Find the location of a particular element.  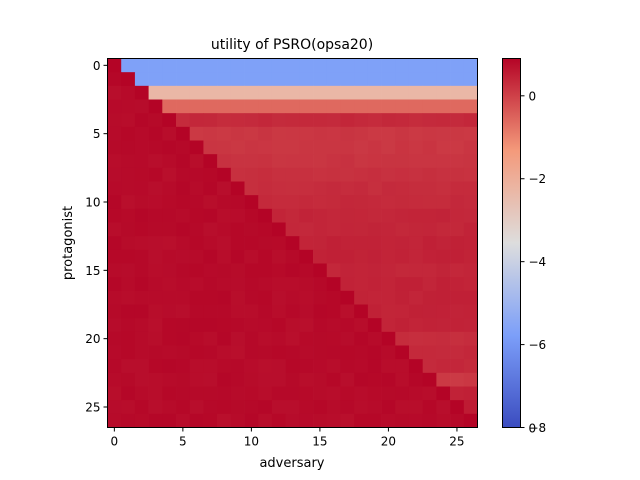

x-axis-label: adversary is located at coordinates (291, 463).